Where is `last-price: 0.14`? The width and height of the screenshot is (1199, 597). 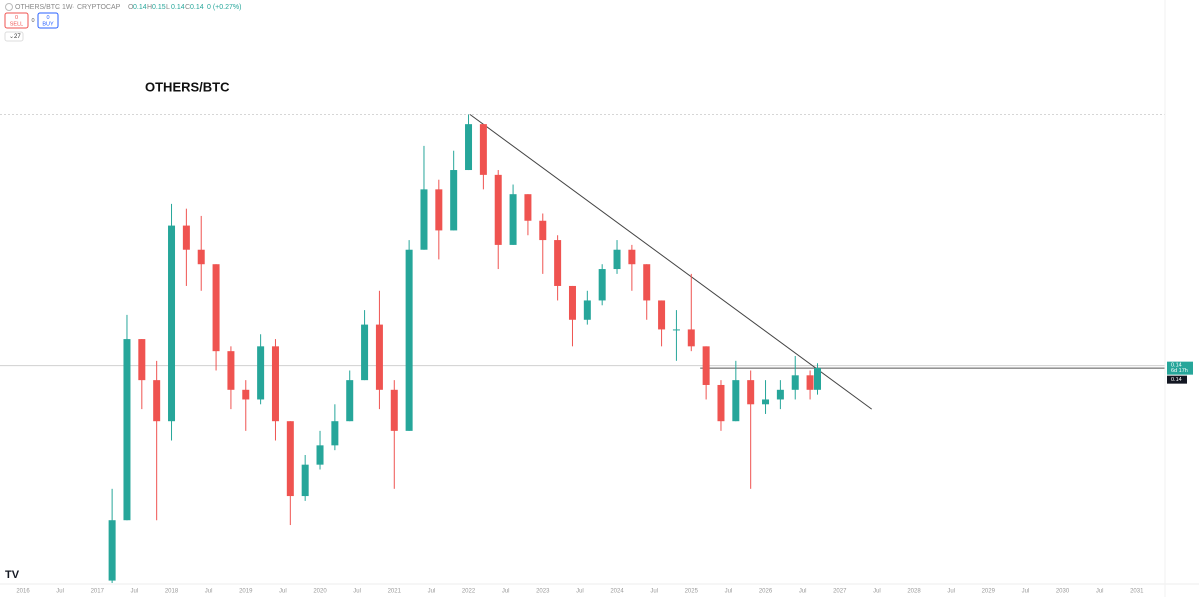 last-price: 0.14 is located at coordinates (1176, 366).